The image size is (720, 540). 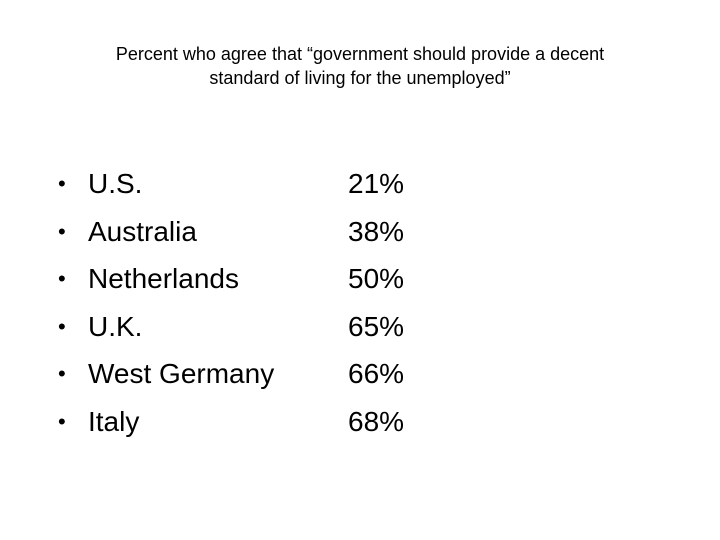 I want to click on percent-value: 68%, so click(x=376, y=421).